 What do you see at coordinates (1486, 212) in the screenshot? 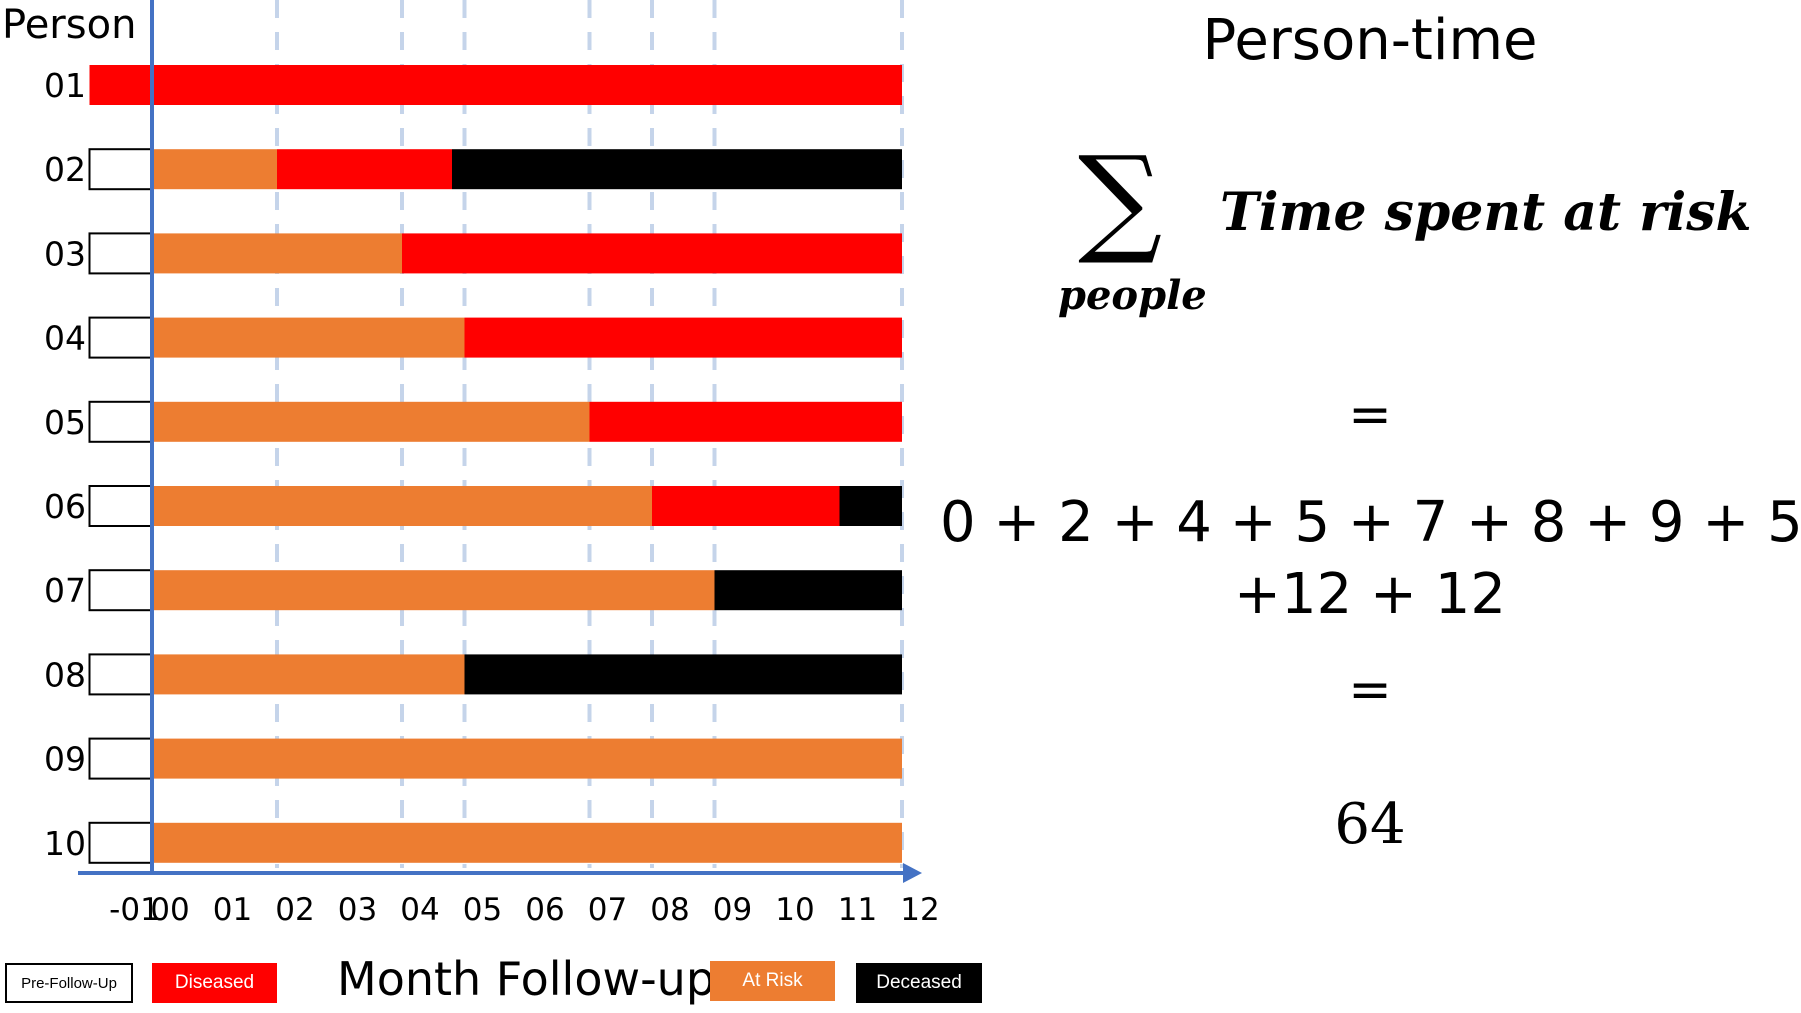
I see `sum-term: Time spent at risk` at bounding box center [1486, 212].